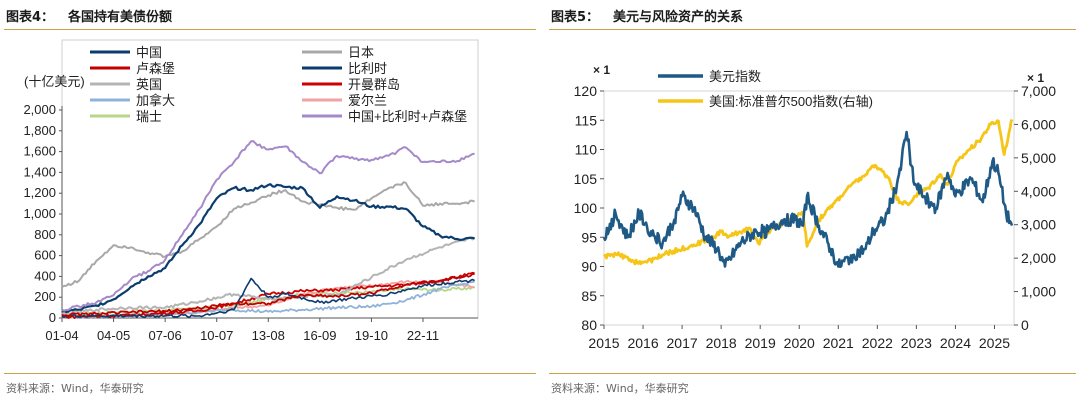 The width and height of the screenshot is (1080, 402). What do you see at coordinates (586, 120) in the screenshot?
I see `y-tick-label-left: 115` at bounding box center [586, 120].